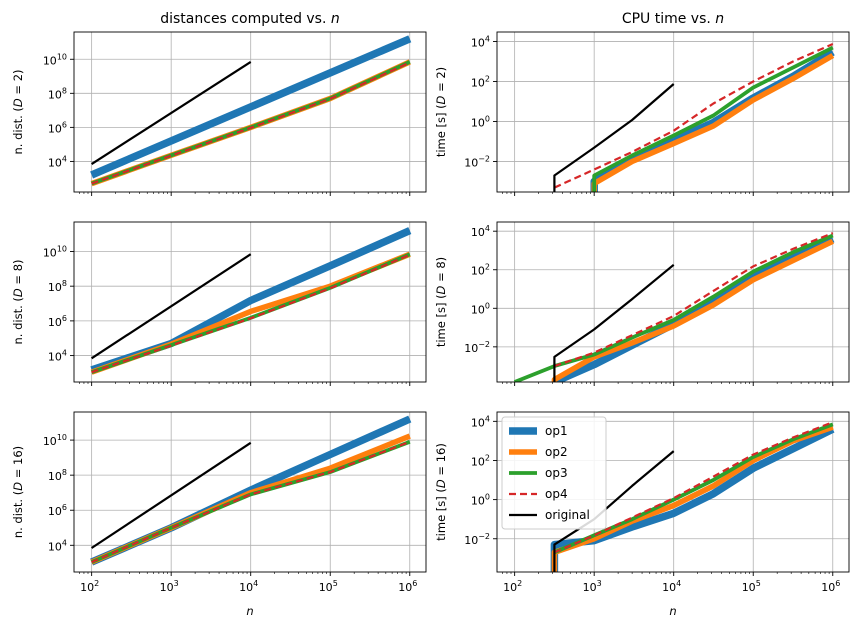 Image resolution: width=857 pixels, height=629 pixels. Describe the element at coordinates (673, 19) in the screenshot. I see `panel-title: CPU time vs. n` at that location.